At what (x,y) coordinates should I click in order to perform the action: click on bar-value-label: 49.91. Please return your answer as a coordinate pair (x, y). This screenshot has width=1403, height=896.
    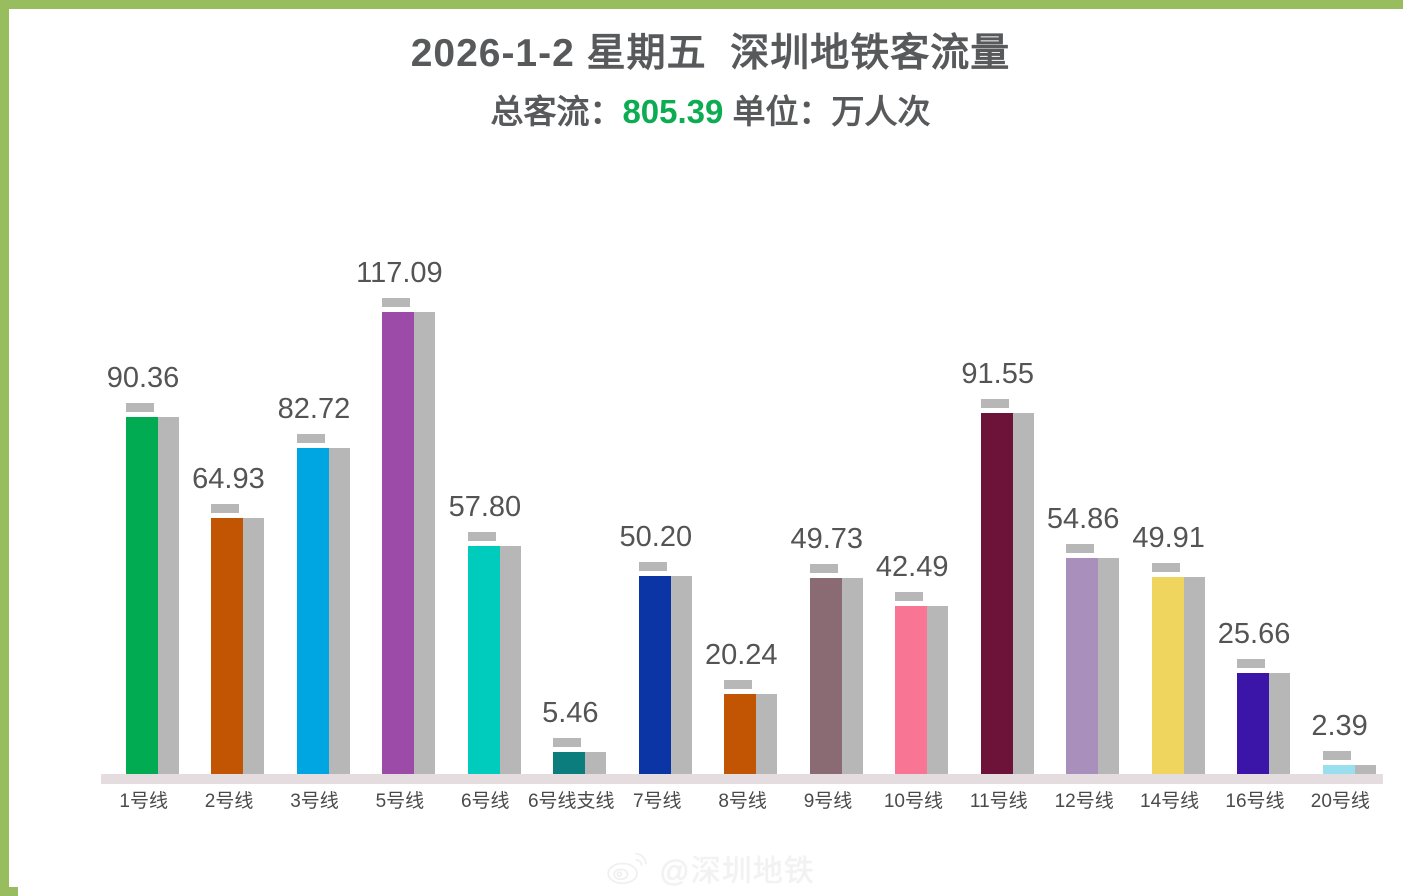
    Looking at the image, I should click on (1168, 538).